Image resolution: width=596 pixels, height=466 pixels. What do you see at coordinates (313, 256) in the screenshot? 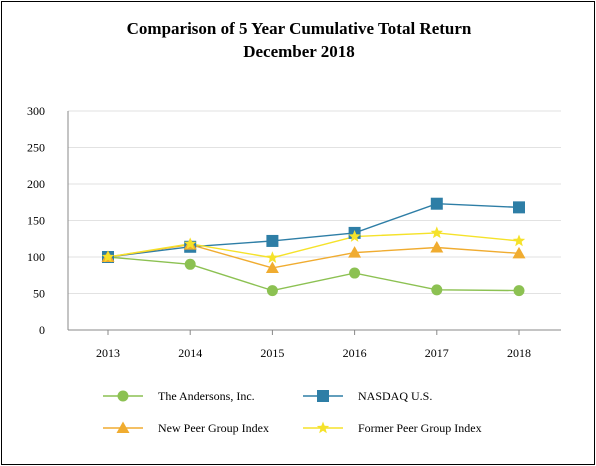
I see `series-line-new-peer-group-index` at bounding box center [313, 256].